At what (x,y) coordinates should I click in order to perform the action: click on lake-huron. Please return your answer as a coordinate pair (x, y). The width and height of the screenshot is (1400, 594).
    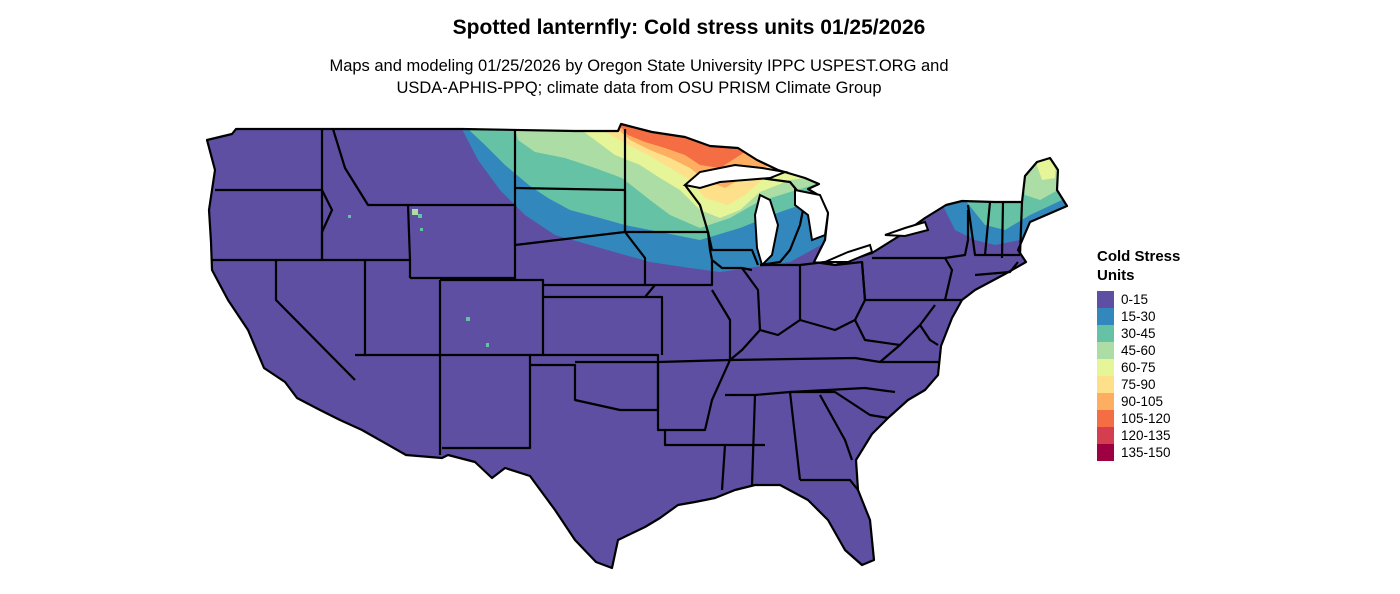
    Looking at the image, I should click on (812, 215).